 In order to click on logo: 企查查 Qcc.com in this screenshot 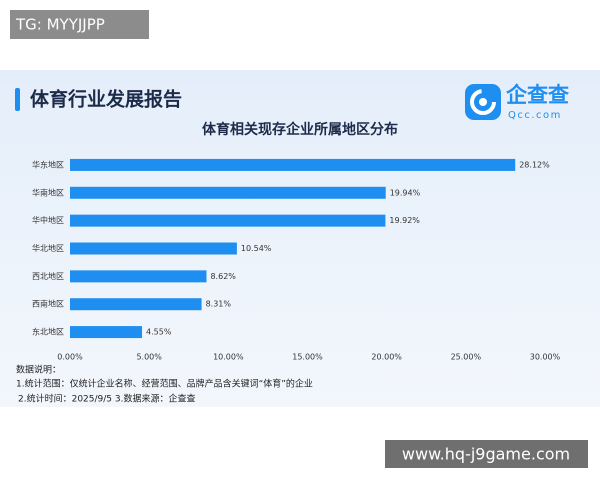, I will do `click(517, 102)`.